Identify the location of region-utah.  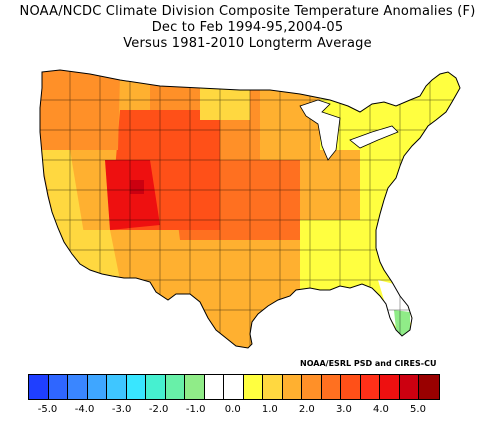
(132, 195).